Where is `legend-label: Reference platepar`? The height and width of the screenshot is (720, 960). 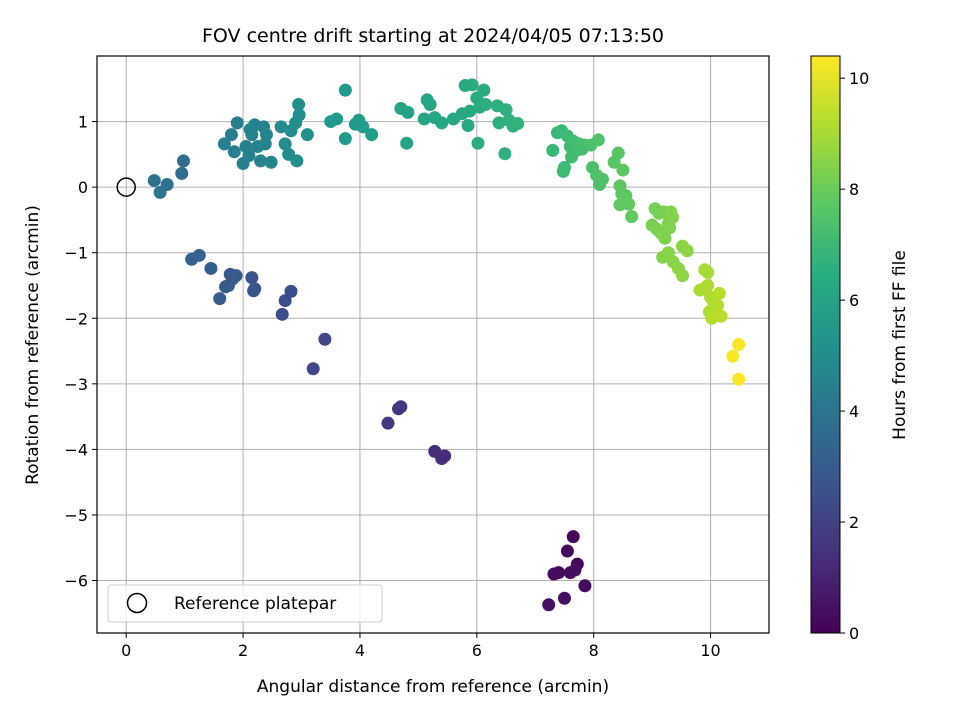
legend-label: Reference platepar is located at coordinates (255, 604).